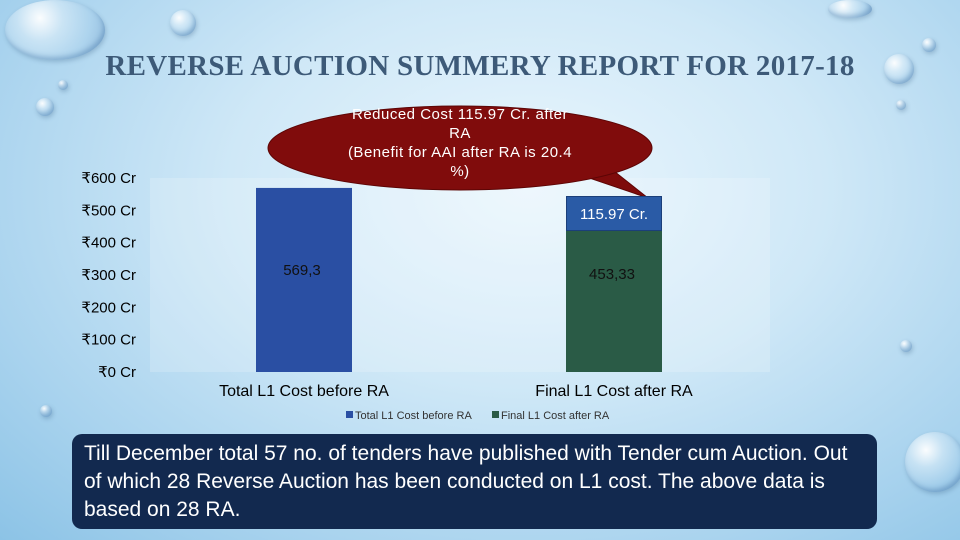  Describe the element at coordinates (302, 270) in the screenshot. I see `data-label: 569,3` at that location.